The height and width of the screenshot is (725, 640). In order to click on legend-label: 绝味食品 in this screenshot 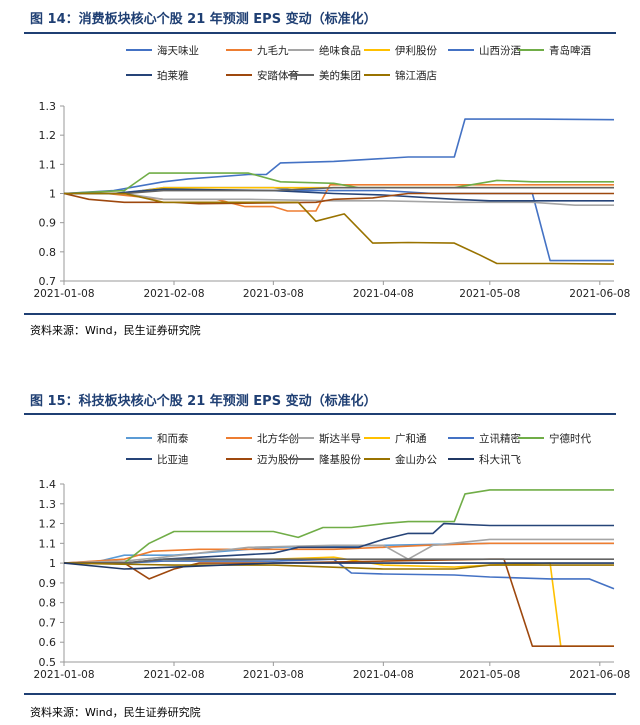, I will do `click(340, 50)`.